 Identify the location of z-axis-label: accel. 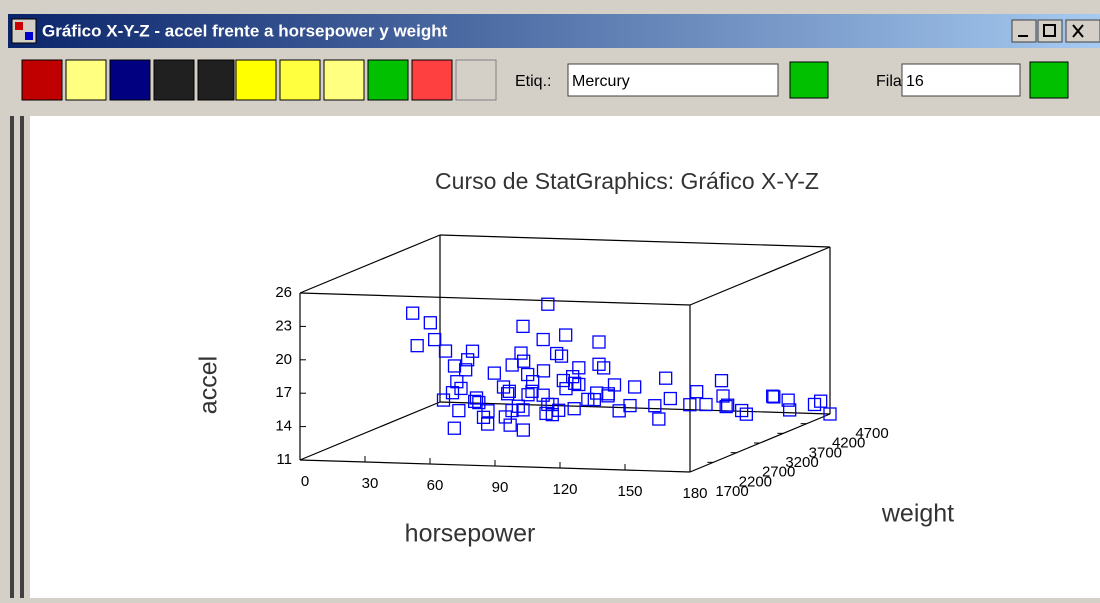
(209, 385).